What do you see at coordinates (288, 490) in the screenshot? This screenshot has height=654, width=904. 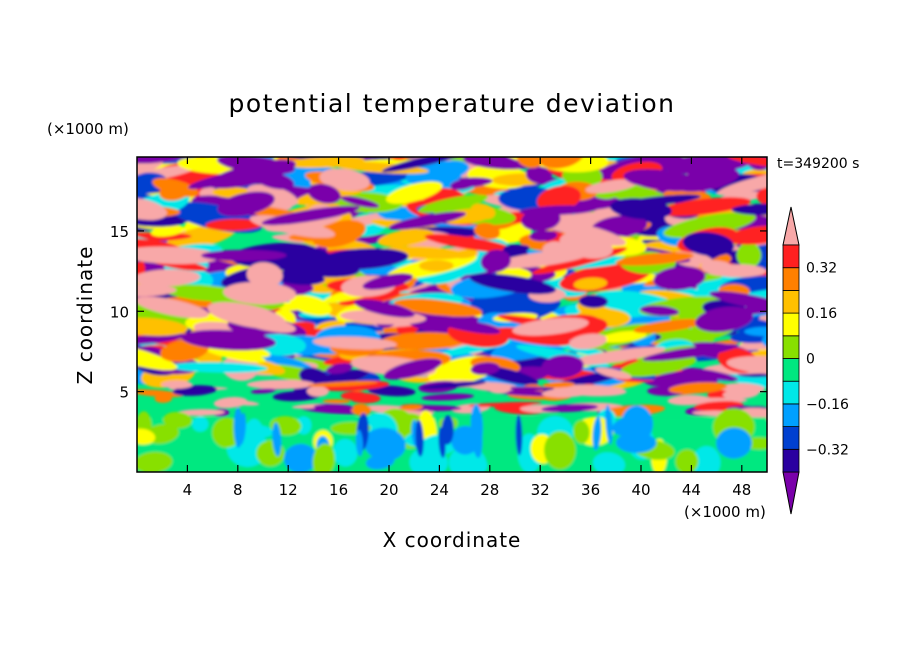 I see `x-tick-label: 12` at bounding box center [288, 490].